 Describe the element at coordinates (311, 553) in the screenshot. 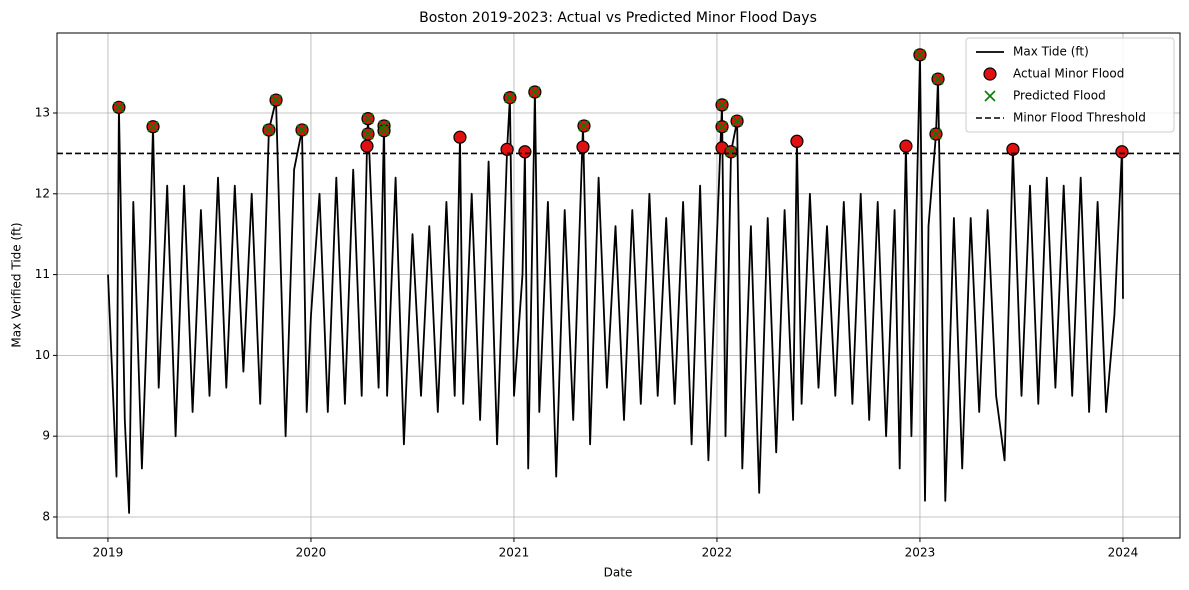

I see `x-tick-label: 2020` at that location.